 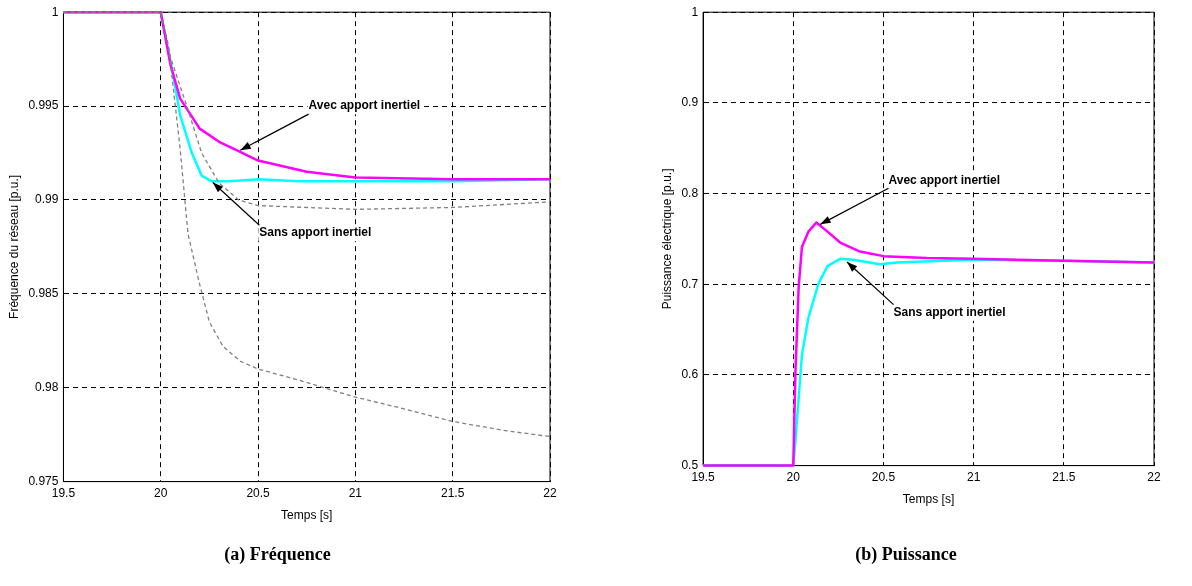 I want to click on y-tick-label: 0.5, so click(x=690, y=464).